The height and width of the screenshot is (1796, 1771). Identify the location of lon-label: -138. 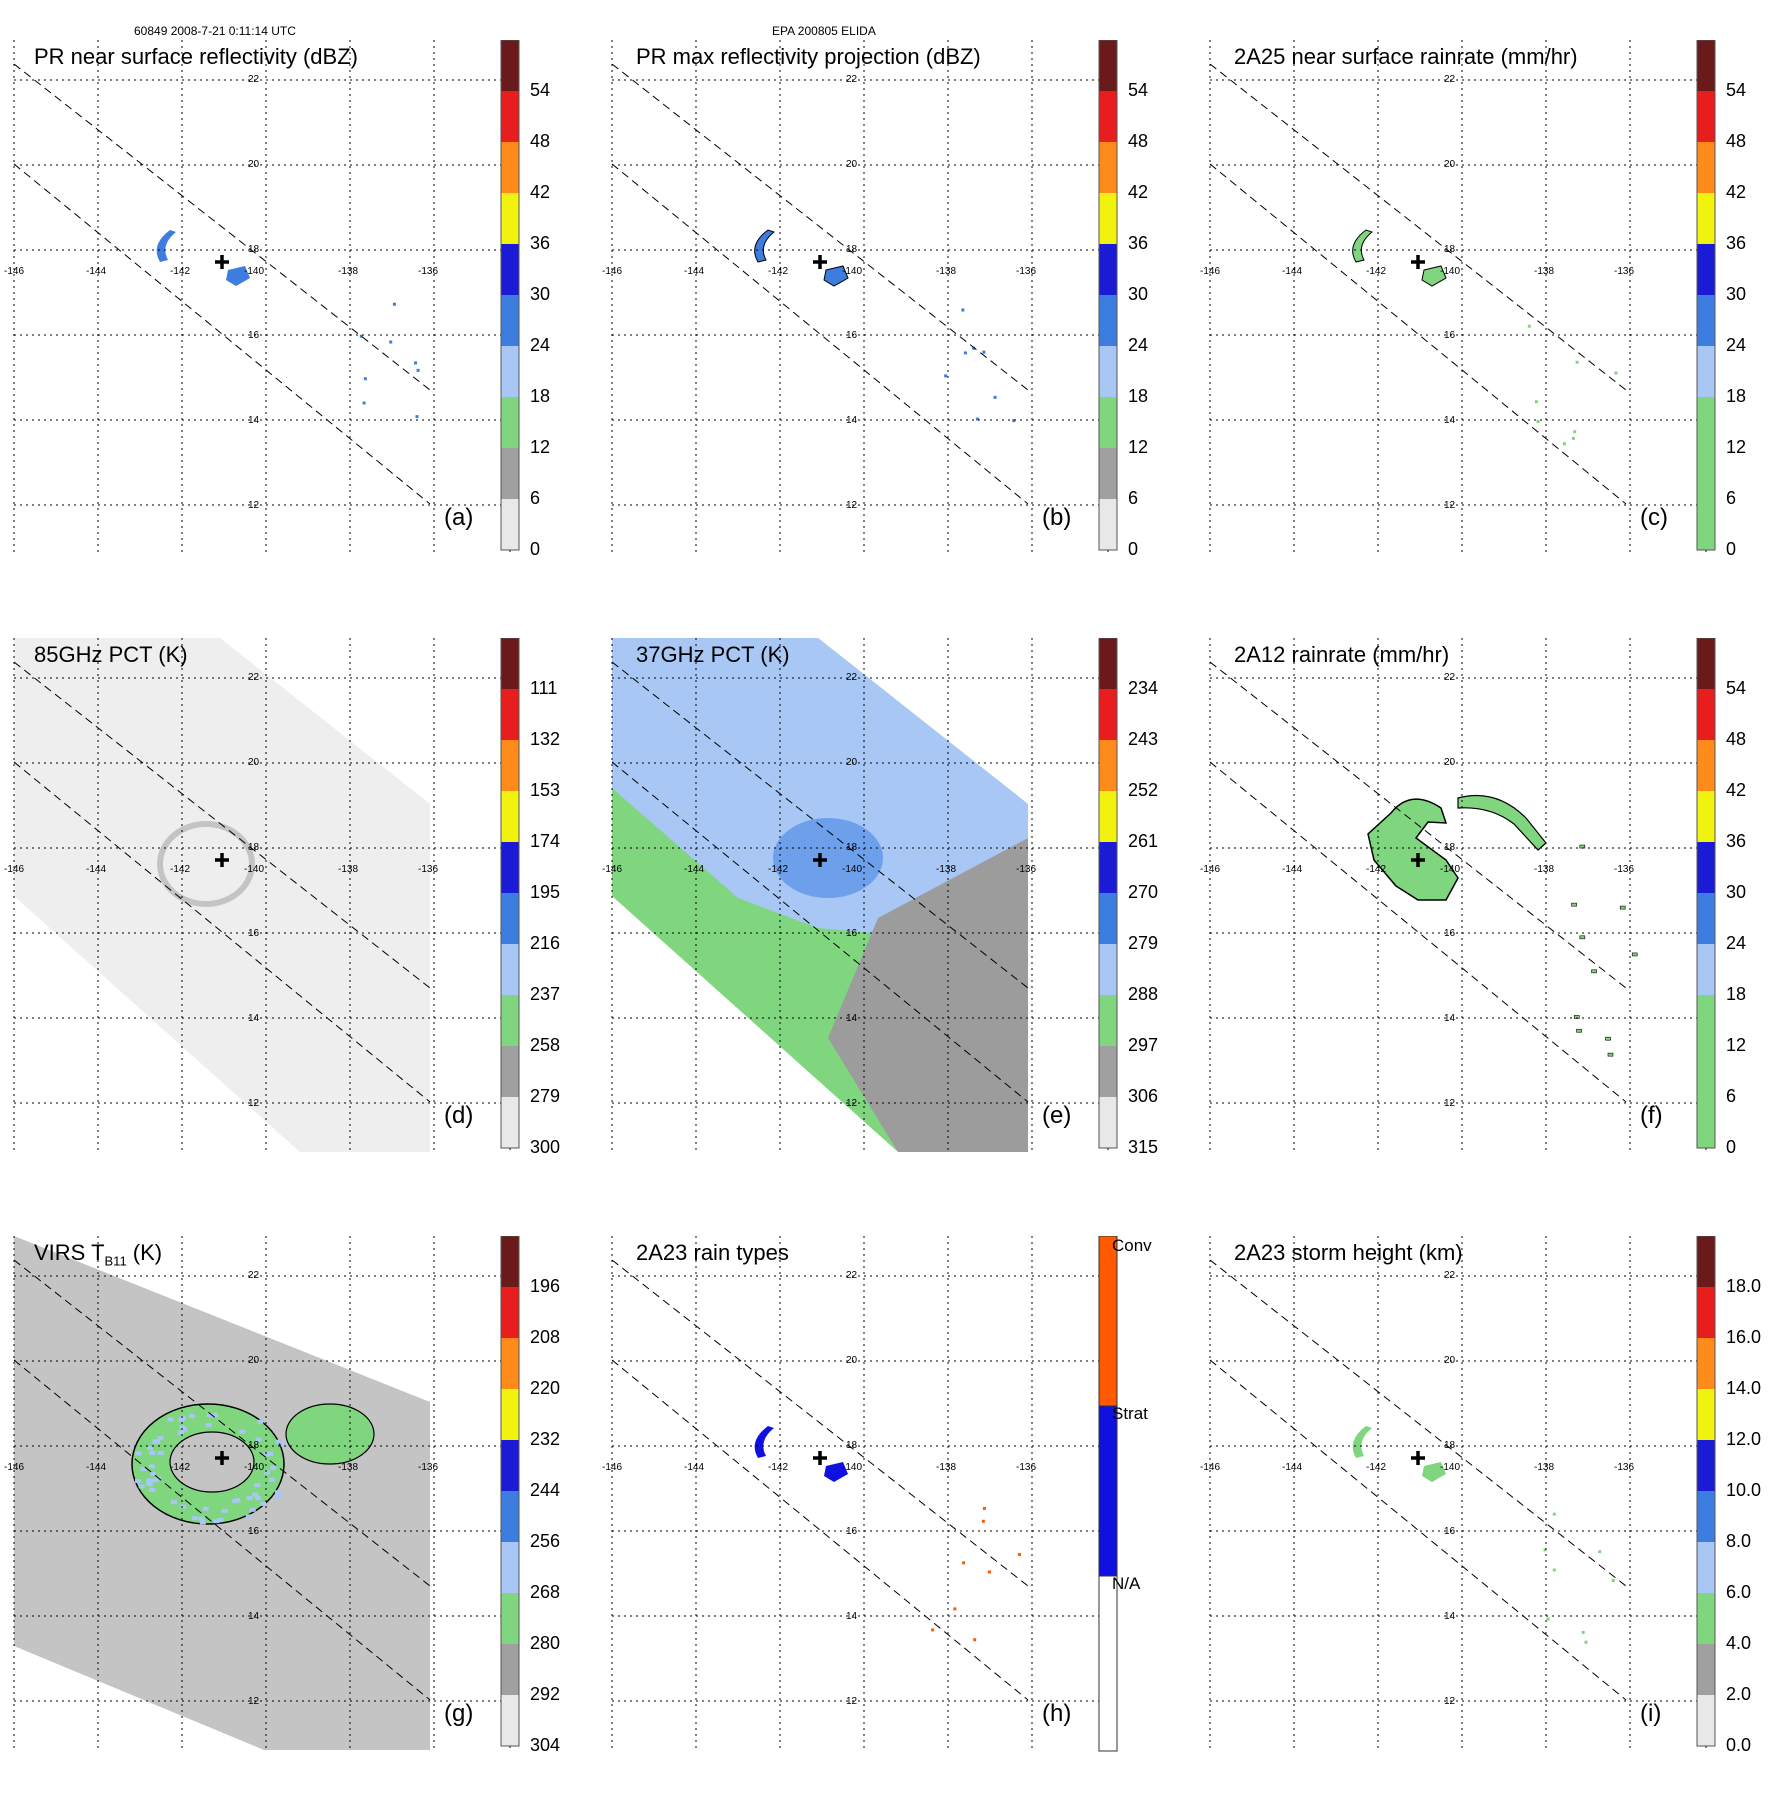
(946, 271).